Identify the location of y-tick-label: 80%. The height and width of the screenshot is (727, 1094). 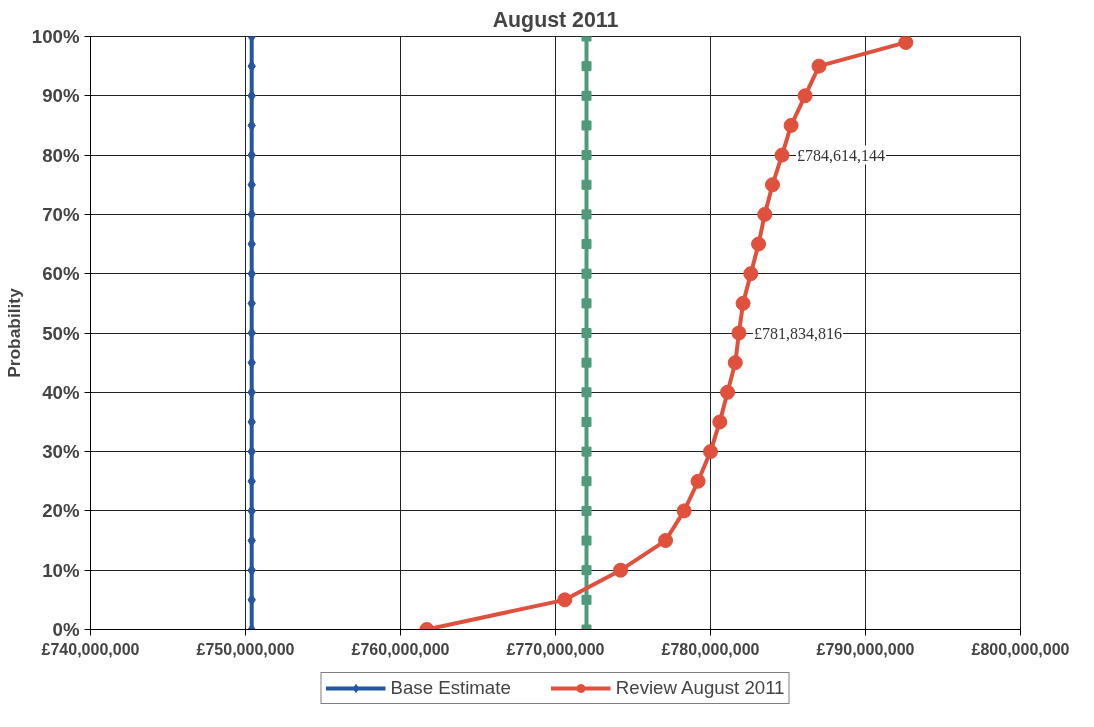
(61, 155).